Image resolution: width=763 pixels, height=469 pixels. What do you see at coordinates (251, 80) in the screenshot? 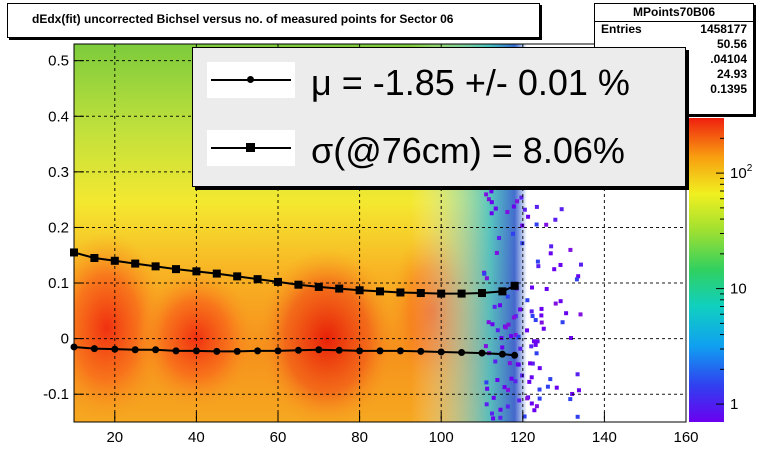
I see `legend-symbol-circle` at bounding box center [251, 80].